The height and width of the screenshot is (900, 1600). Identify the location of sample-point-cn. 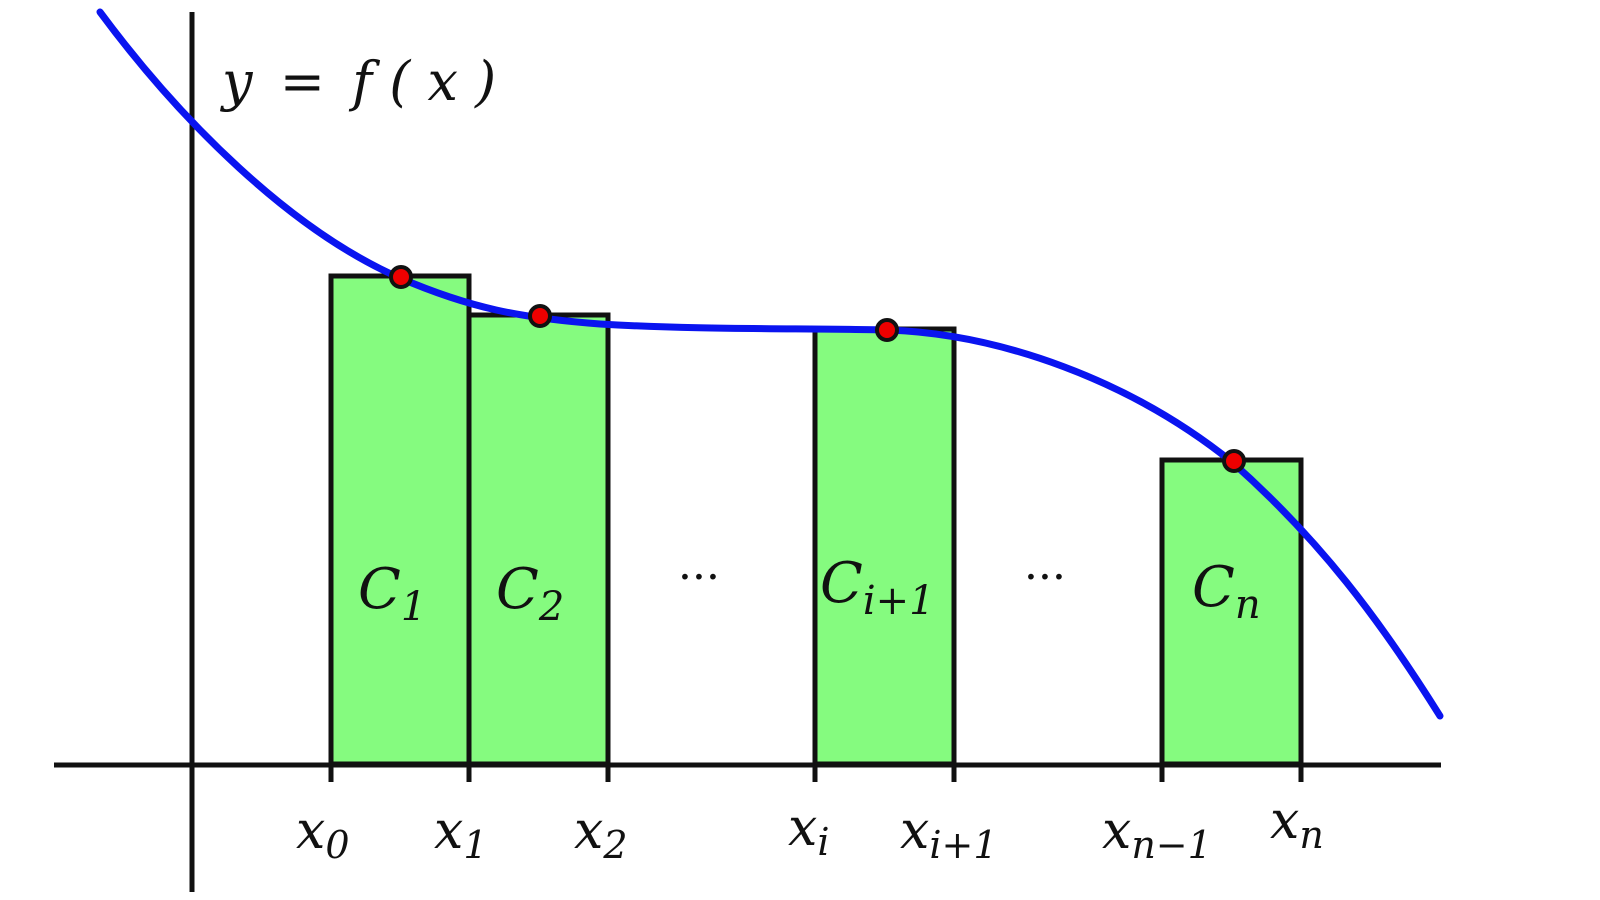
(1234, 461).